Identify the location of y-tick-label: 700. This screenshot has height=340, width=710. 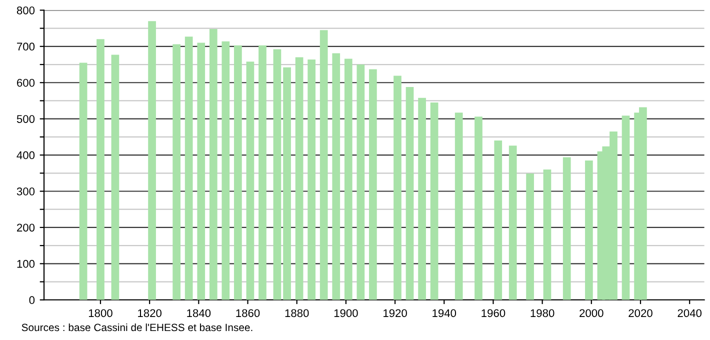
(26, 46).